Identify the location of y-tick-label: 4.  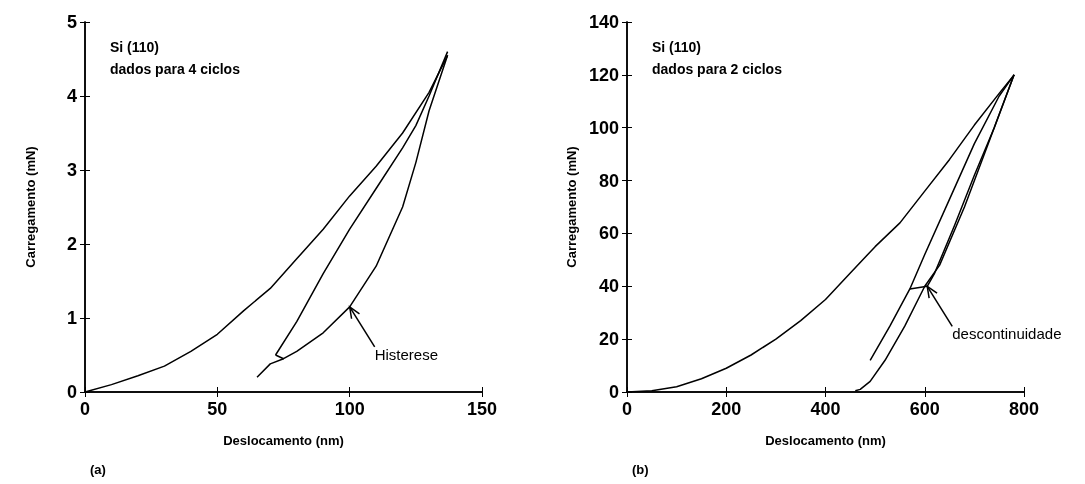
(71, 96).